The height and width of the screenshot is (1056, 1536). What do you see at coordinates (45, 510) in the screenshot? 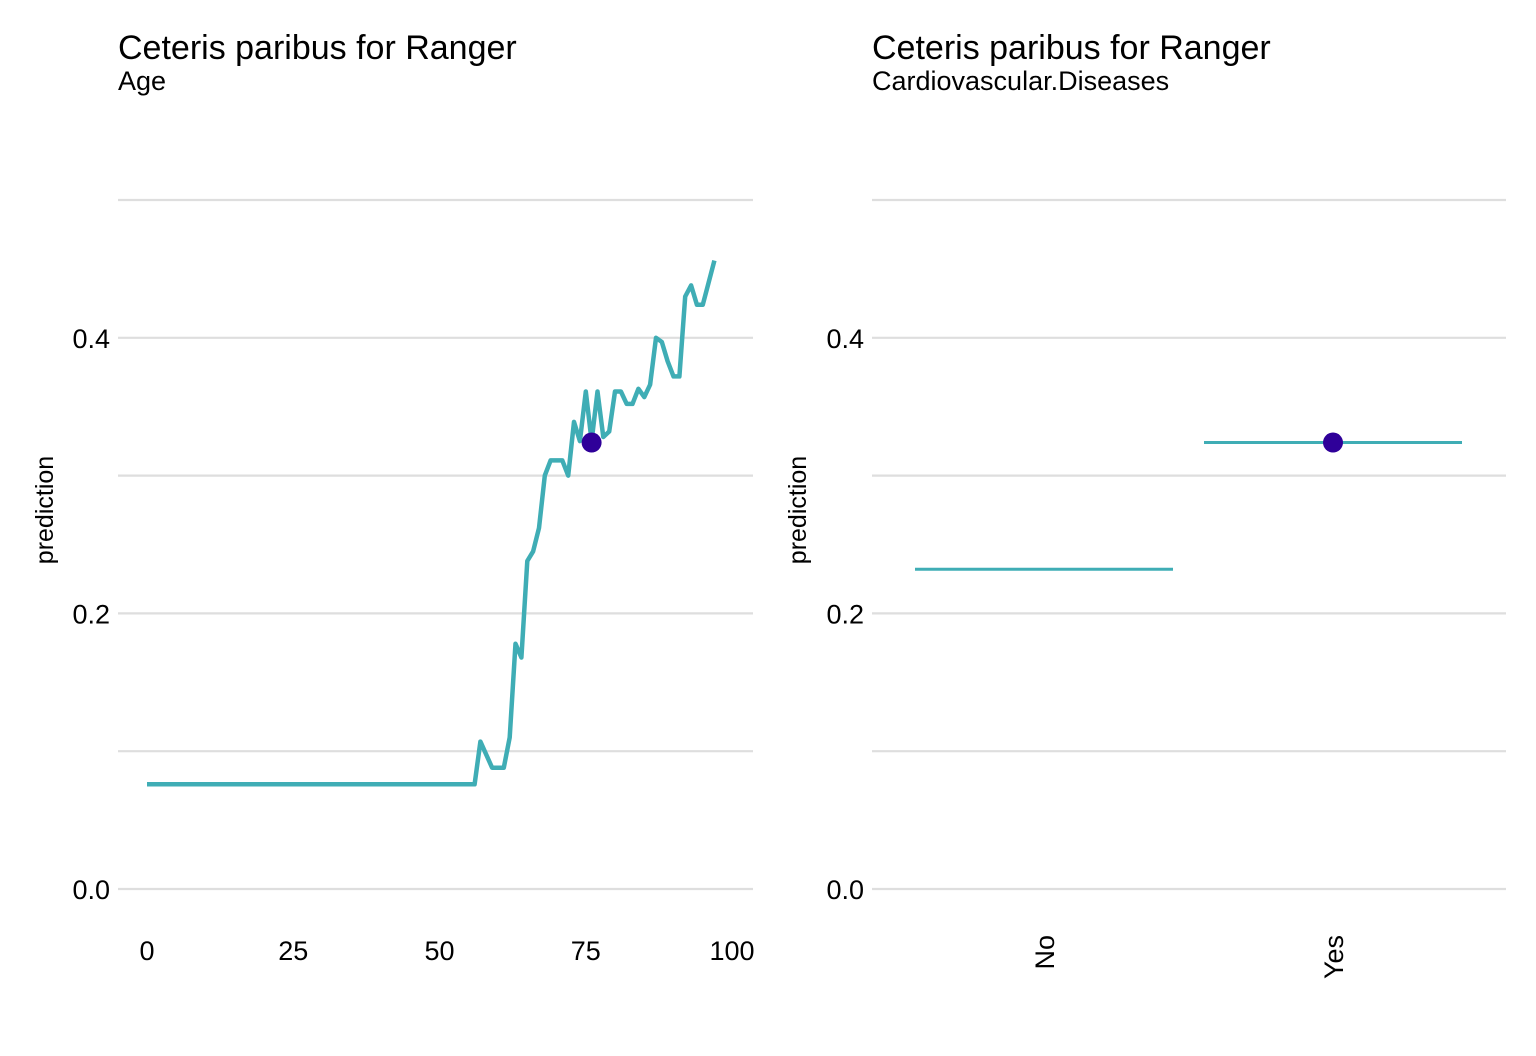
I see `panel-age-y-axis-label: prediction` at bounding box center [45, 510].